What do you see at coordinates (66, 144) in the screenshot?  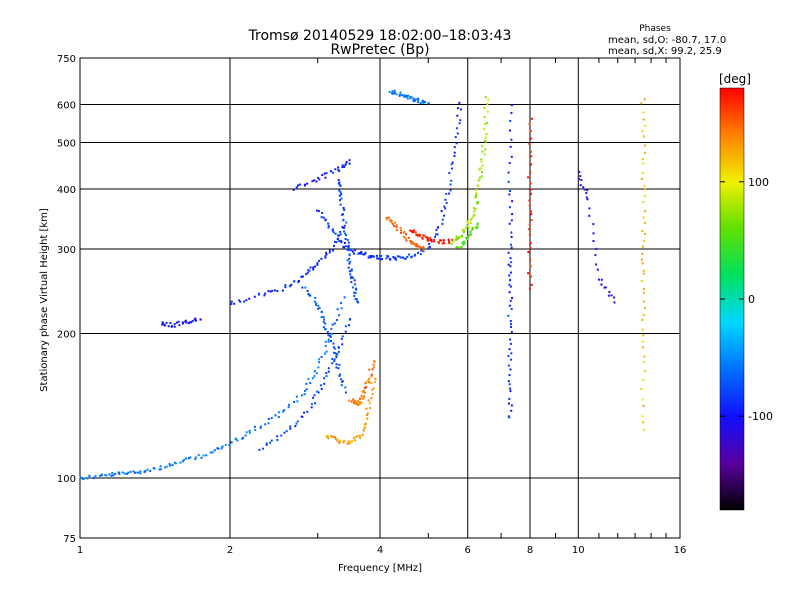 I see `y-tick-label: 500` at bounding box center [66, 144].